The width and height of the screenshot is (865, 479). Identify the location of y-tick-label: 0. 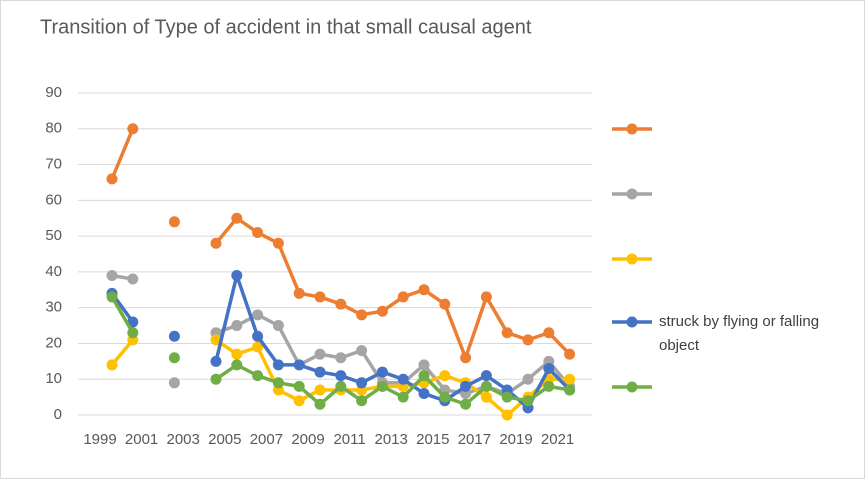
(58, 414).